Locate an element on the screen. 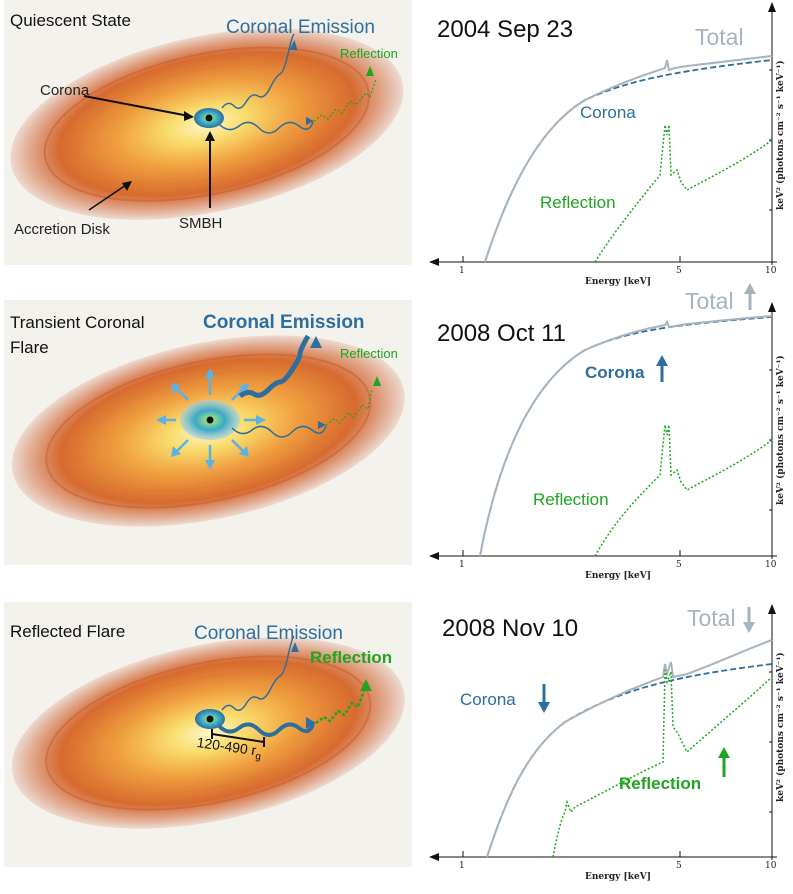  distance-scale-bar is located at coordinates (238, 738).